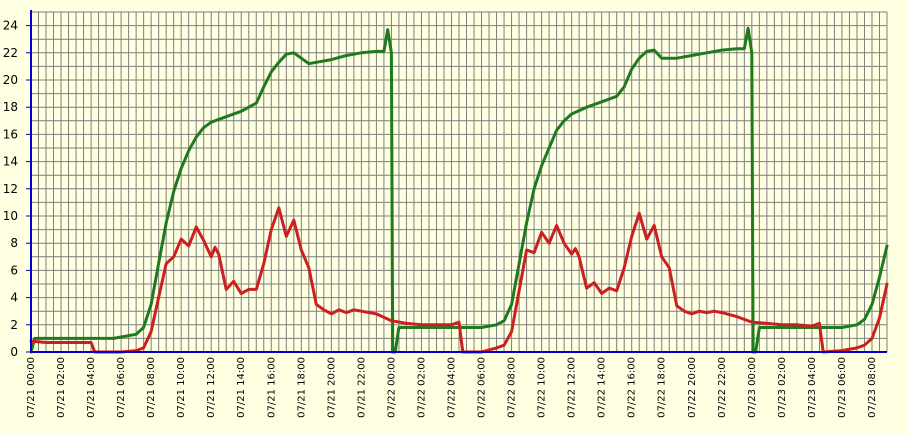 The height and width of the screenshot is (434, 908). Describe the element at coordinates (10, 26) in the screenshot. I see `y-tick-label: 24` at that location.